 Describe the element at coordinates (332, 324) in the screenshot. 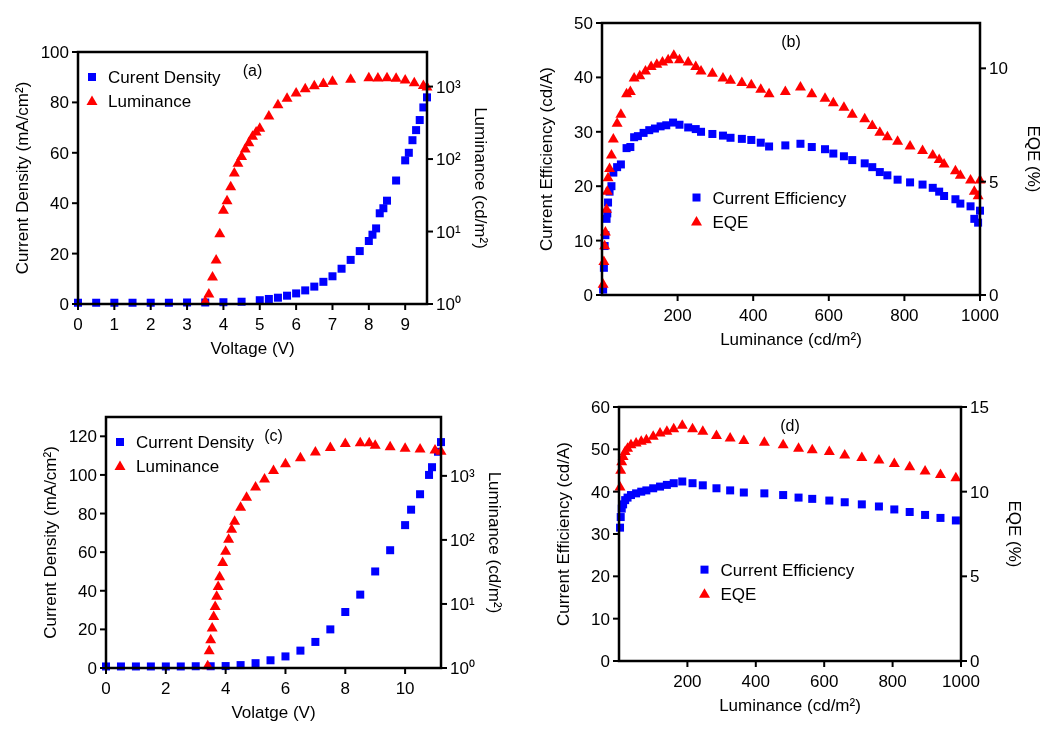

I see `x-tick-label: 7` at that location.